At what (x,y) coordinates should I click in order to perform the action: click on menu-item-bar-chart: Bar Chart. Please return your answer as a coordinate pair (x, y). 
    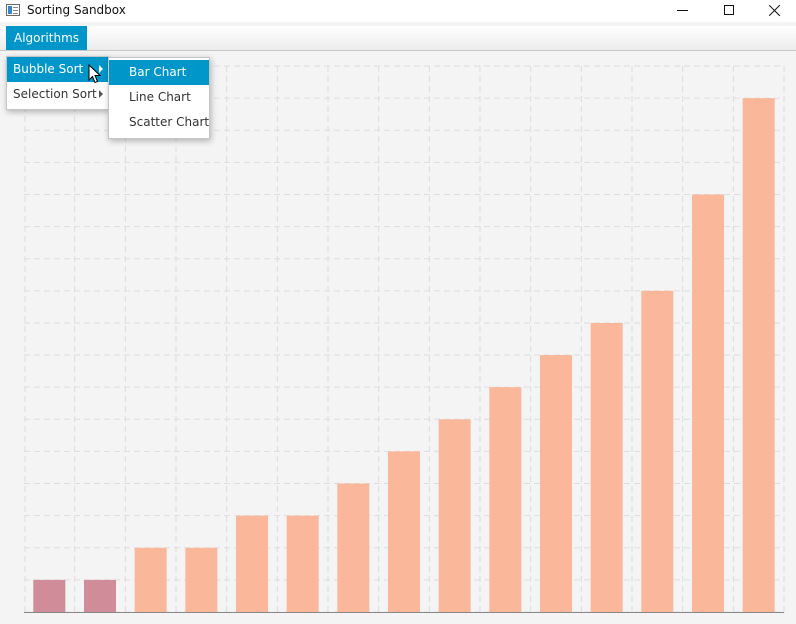
    Looking at the image, I should click on (159, 72).